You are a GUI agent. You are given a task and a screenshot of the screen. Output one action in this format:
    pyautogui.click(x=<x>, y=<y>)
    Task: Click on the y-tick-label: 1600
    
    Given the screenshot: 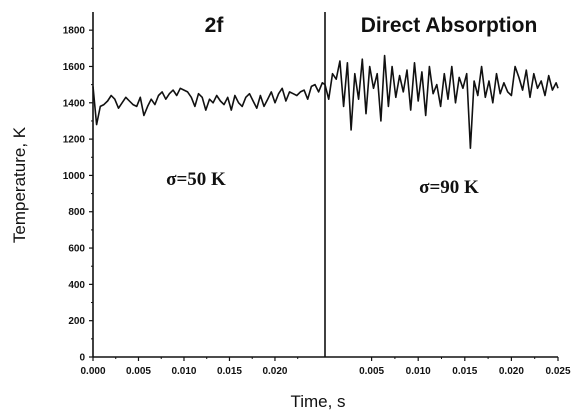 What is the action you would take?
    pyautogui.click(x=74, y=67)
    